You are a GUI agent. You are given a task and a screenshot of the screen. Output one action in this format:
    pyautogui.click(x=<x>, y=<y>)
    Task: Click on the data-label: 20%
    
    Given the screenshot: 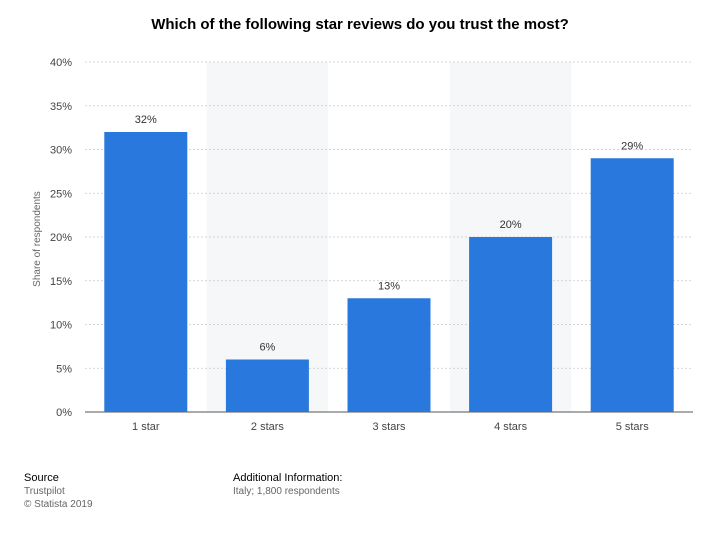 What is the action you would take?
    pyautogui.click(x=511, y=225)
    